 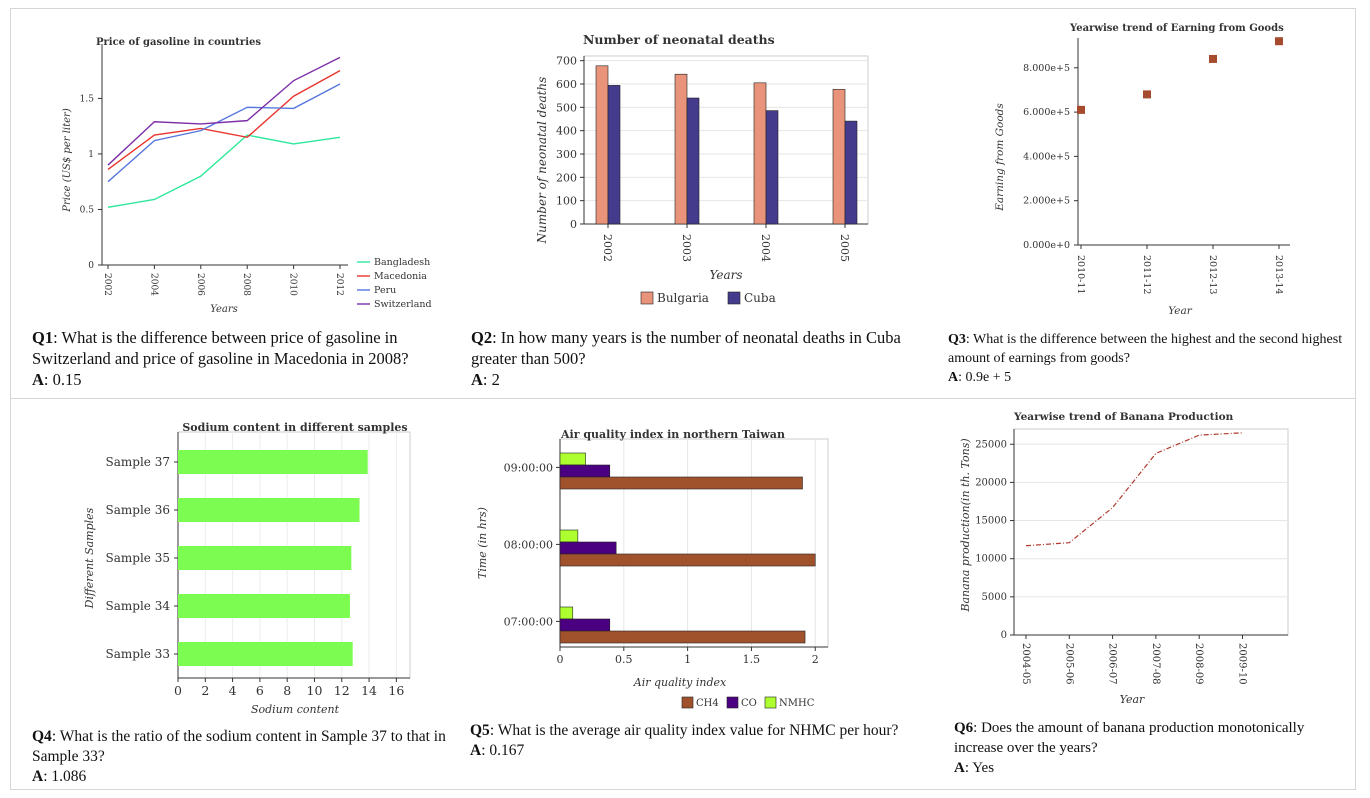 What do you see at coordinates (138, 558) in the screenshot?
I see `y-tick-label: Sample 35` at bounding box center [138, 558].